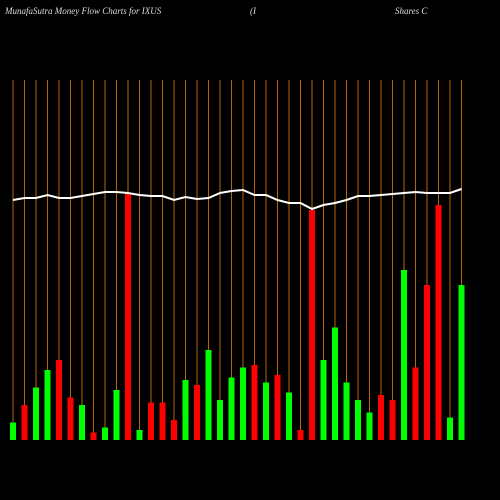 This screenshot has width=500, height=500. What do you see at coordinates (237, 199) in the screenshot?
I see `line` at bounding box center [237, 199].